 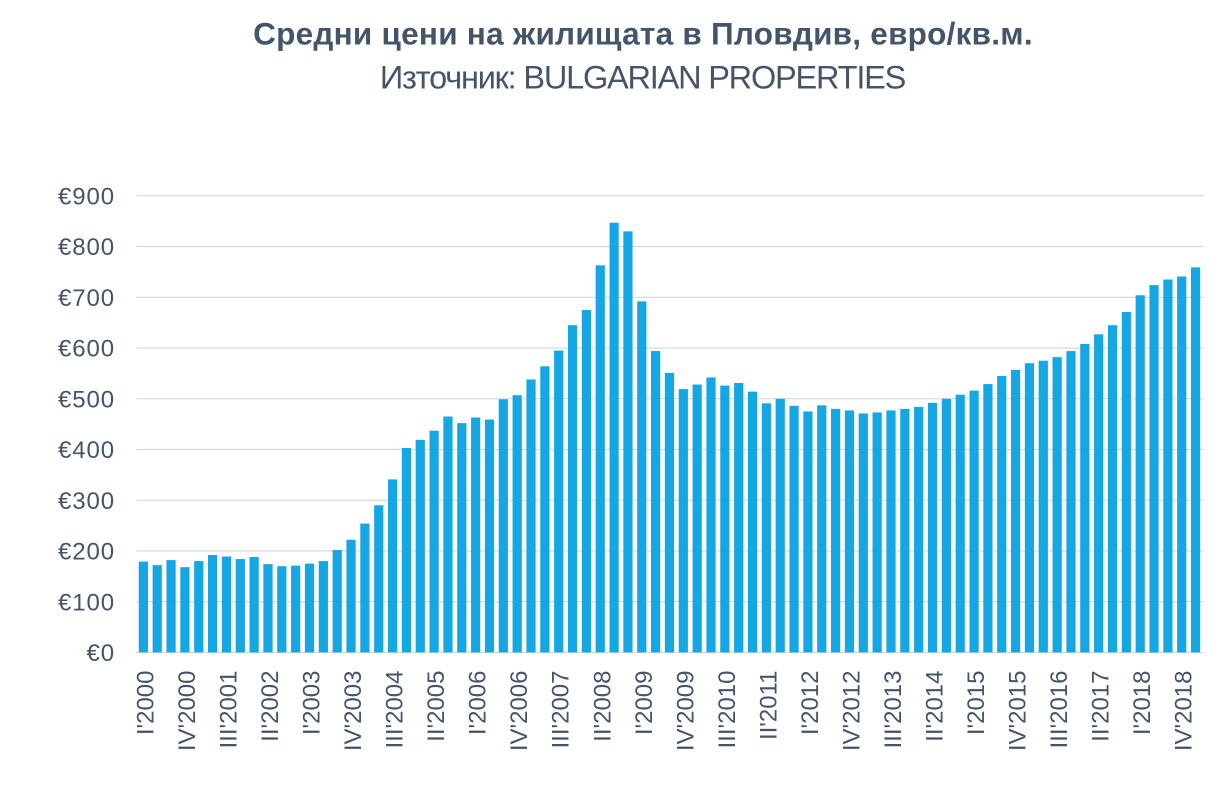 I want to click on svg-text: III'2007, so click(x=561, y=710).